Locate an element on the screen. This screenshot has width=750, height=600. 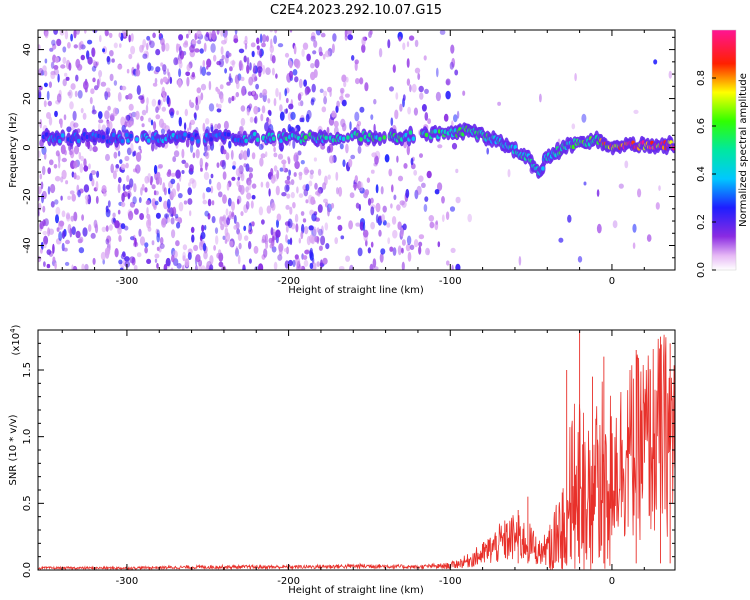
snr-multiplier-label: (x104) is located at coordinates (15, 339).